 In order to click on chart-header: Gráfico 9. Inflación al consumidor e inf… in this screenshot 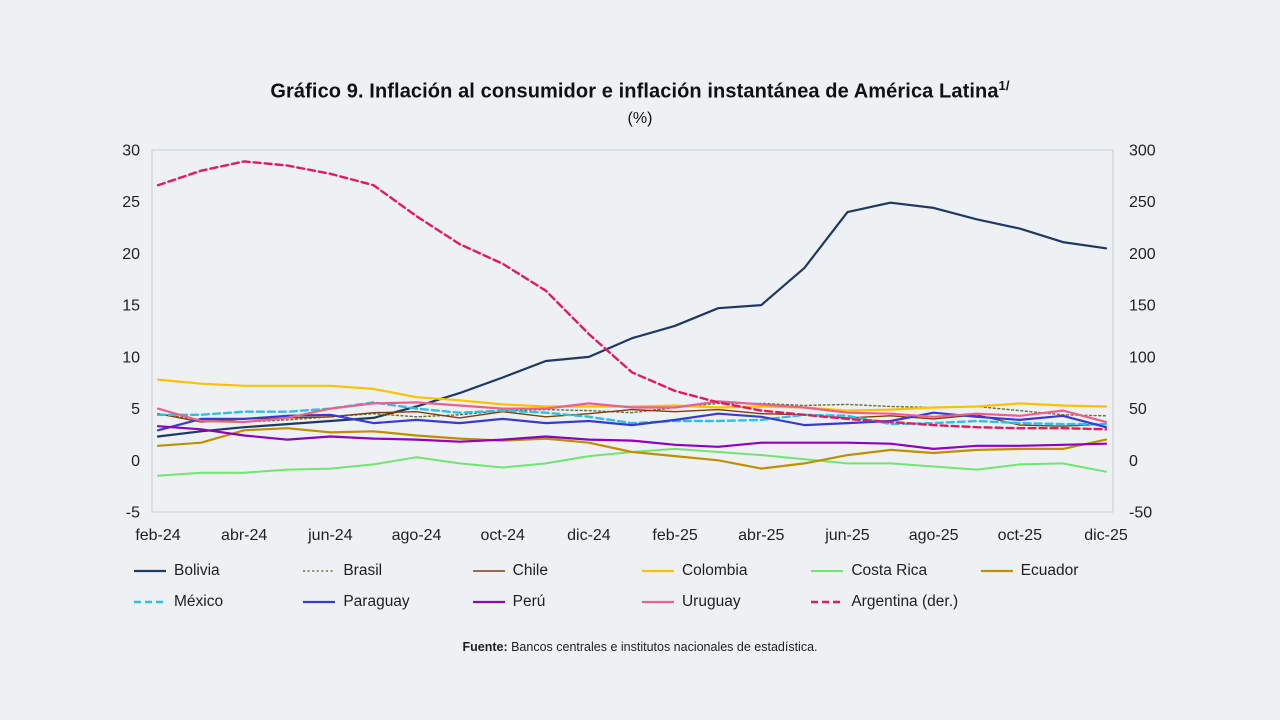, I will do `click(640, 103)`.